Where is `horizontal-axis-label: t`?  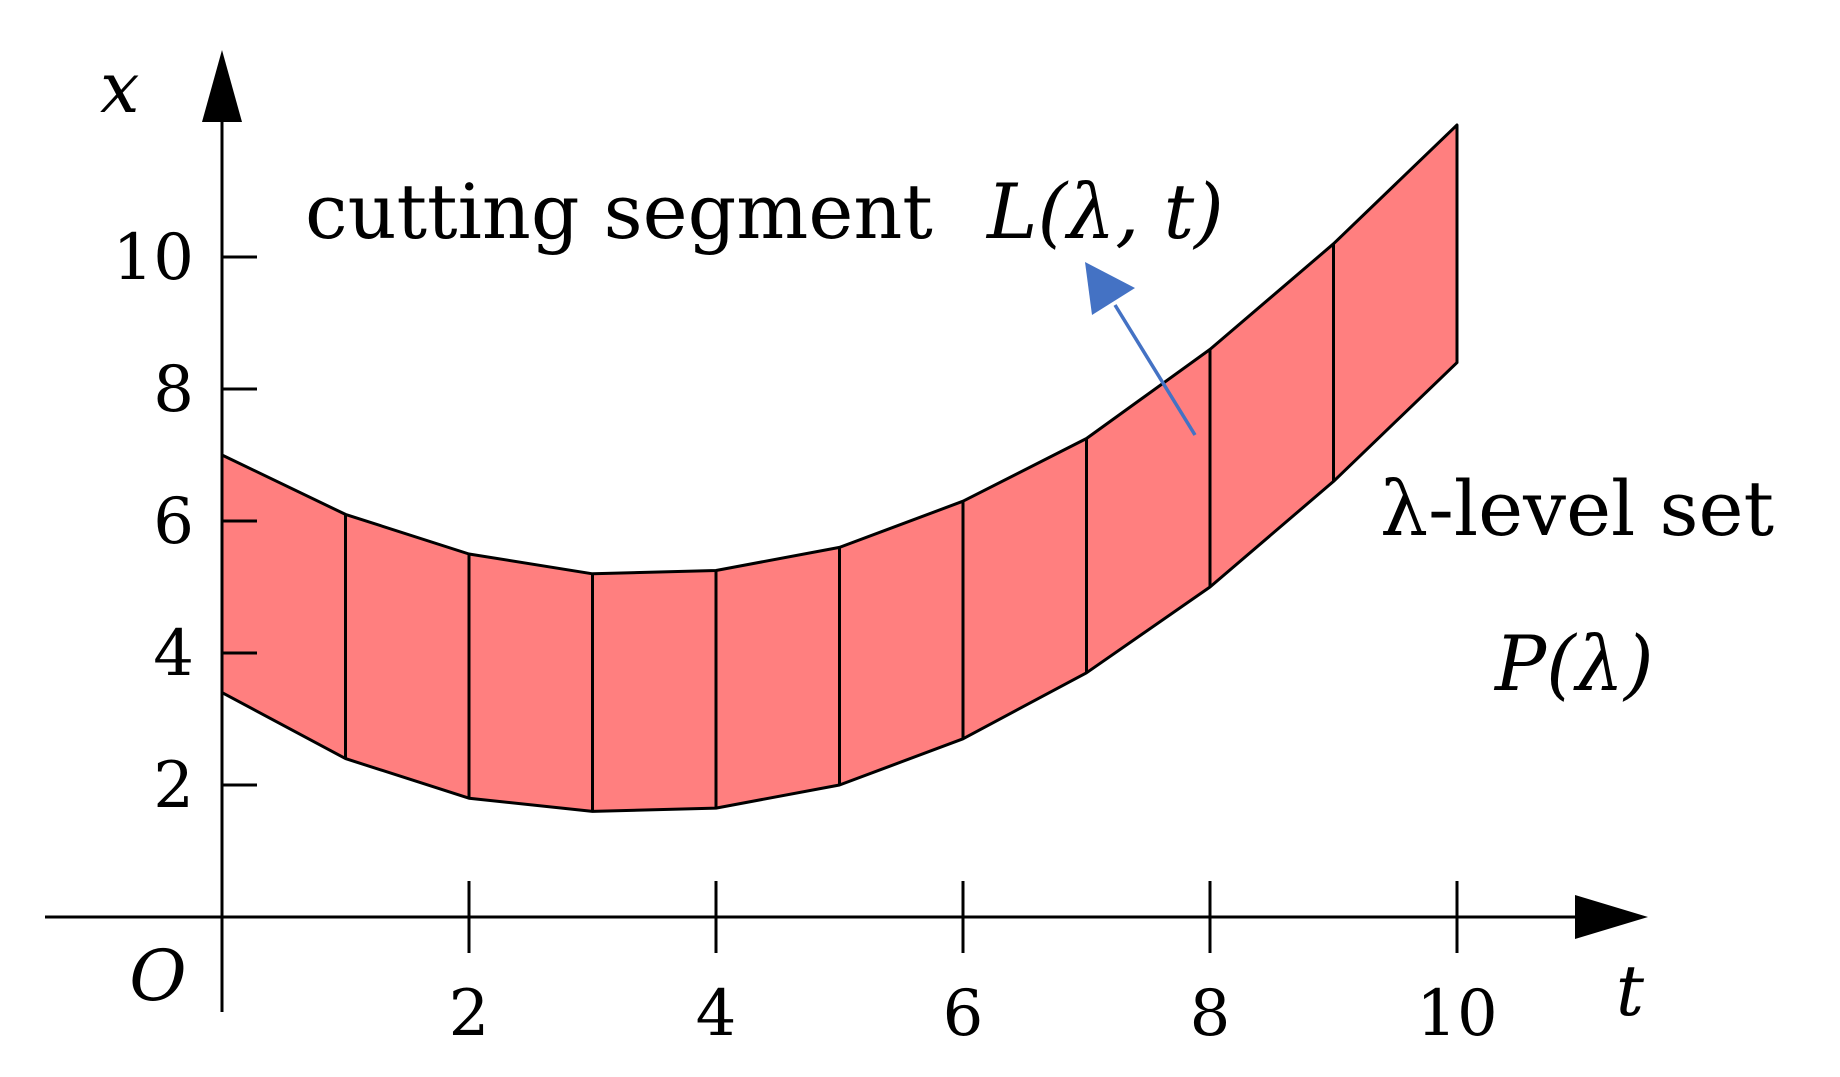 horizontal-axis-label: t is located at coordinates (1630, 991).